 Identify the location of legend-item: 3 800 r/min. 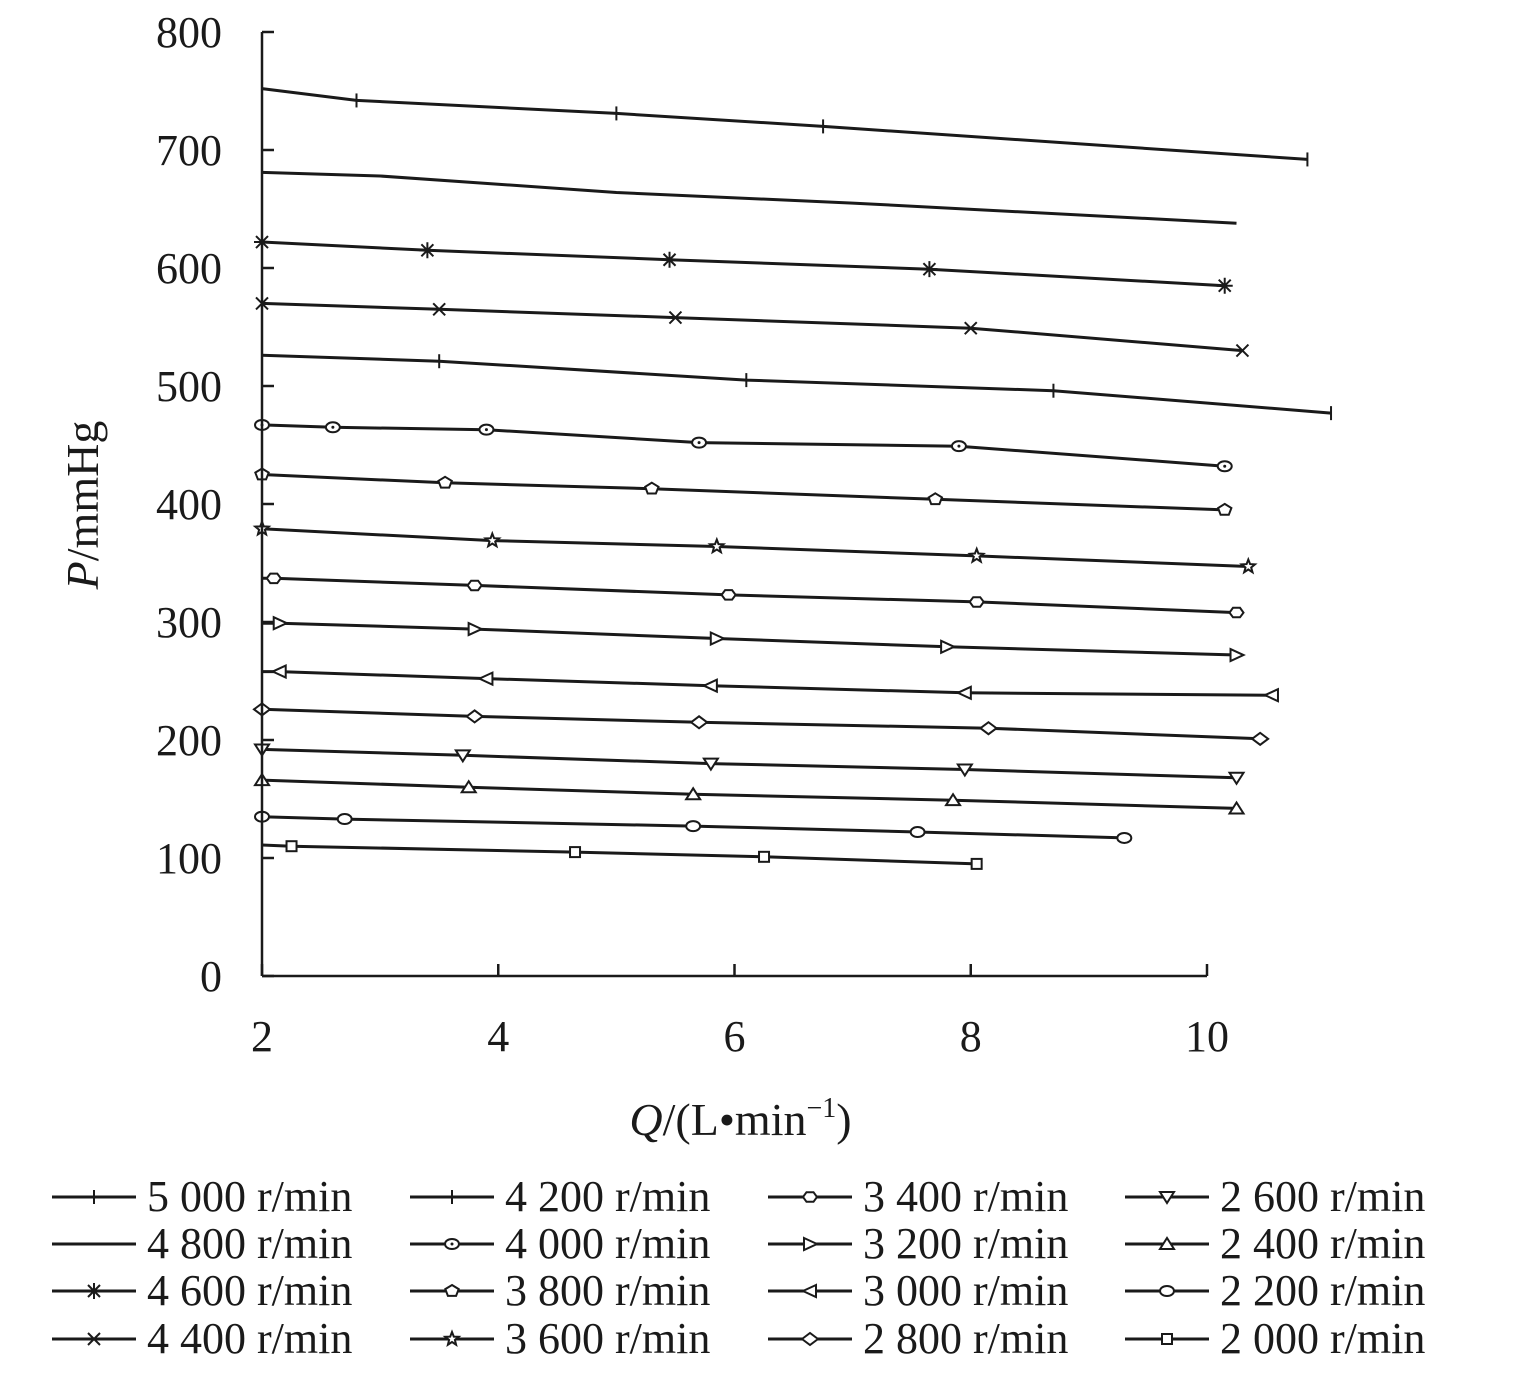
(560, 1290).